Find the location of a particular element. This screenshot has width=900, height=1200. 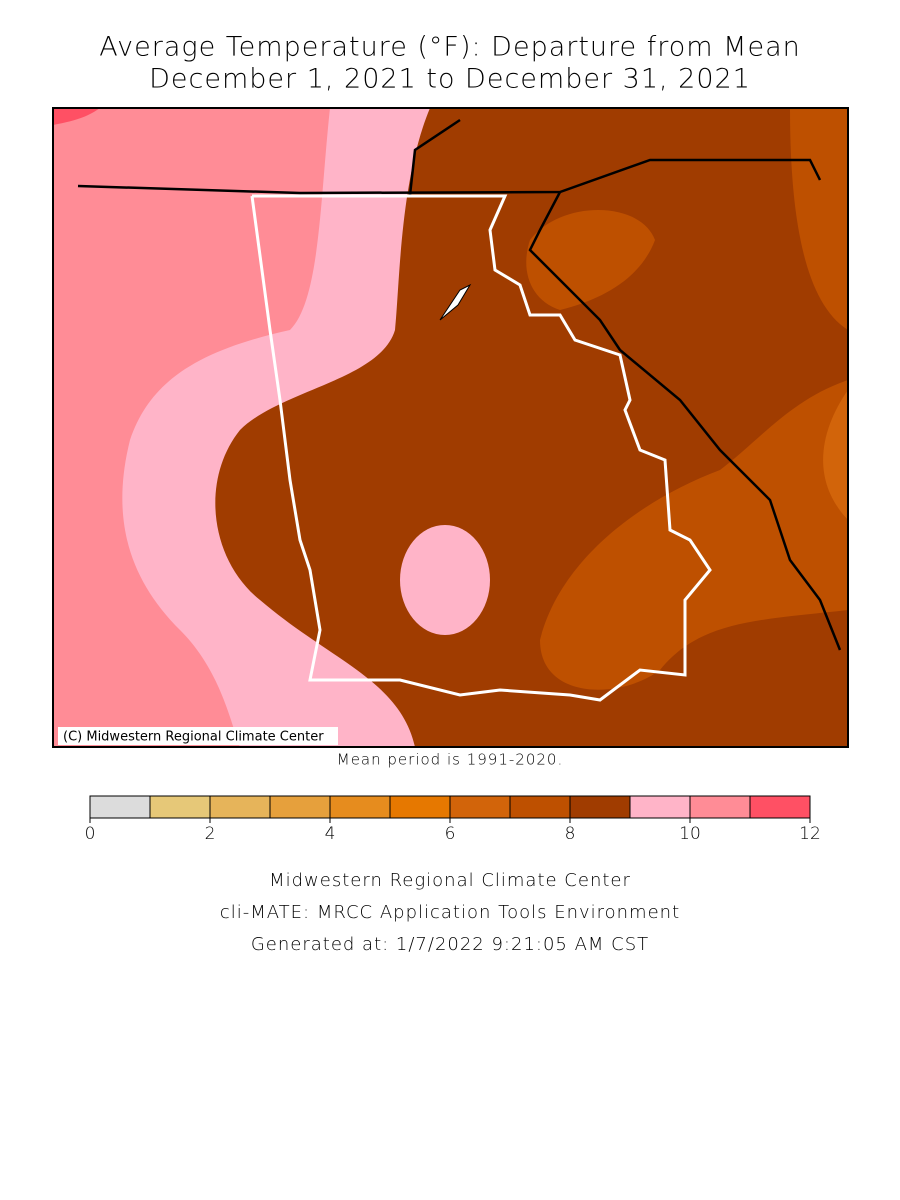

copyright-box is located at coordinates (198, 736).